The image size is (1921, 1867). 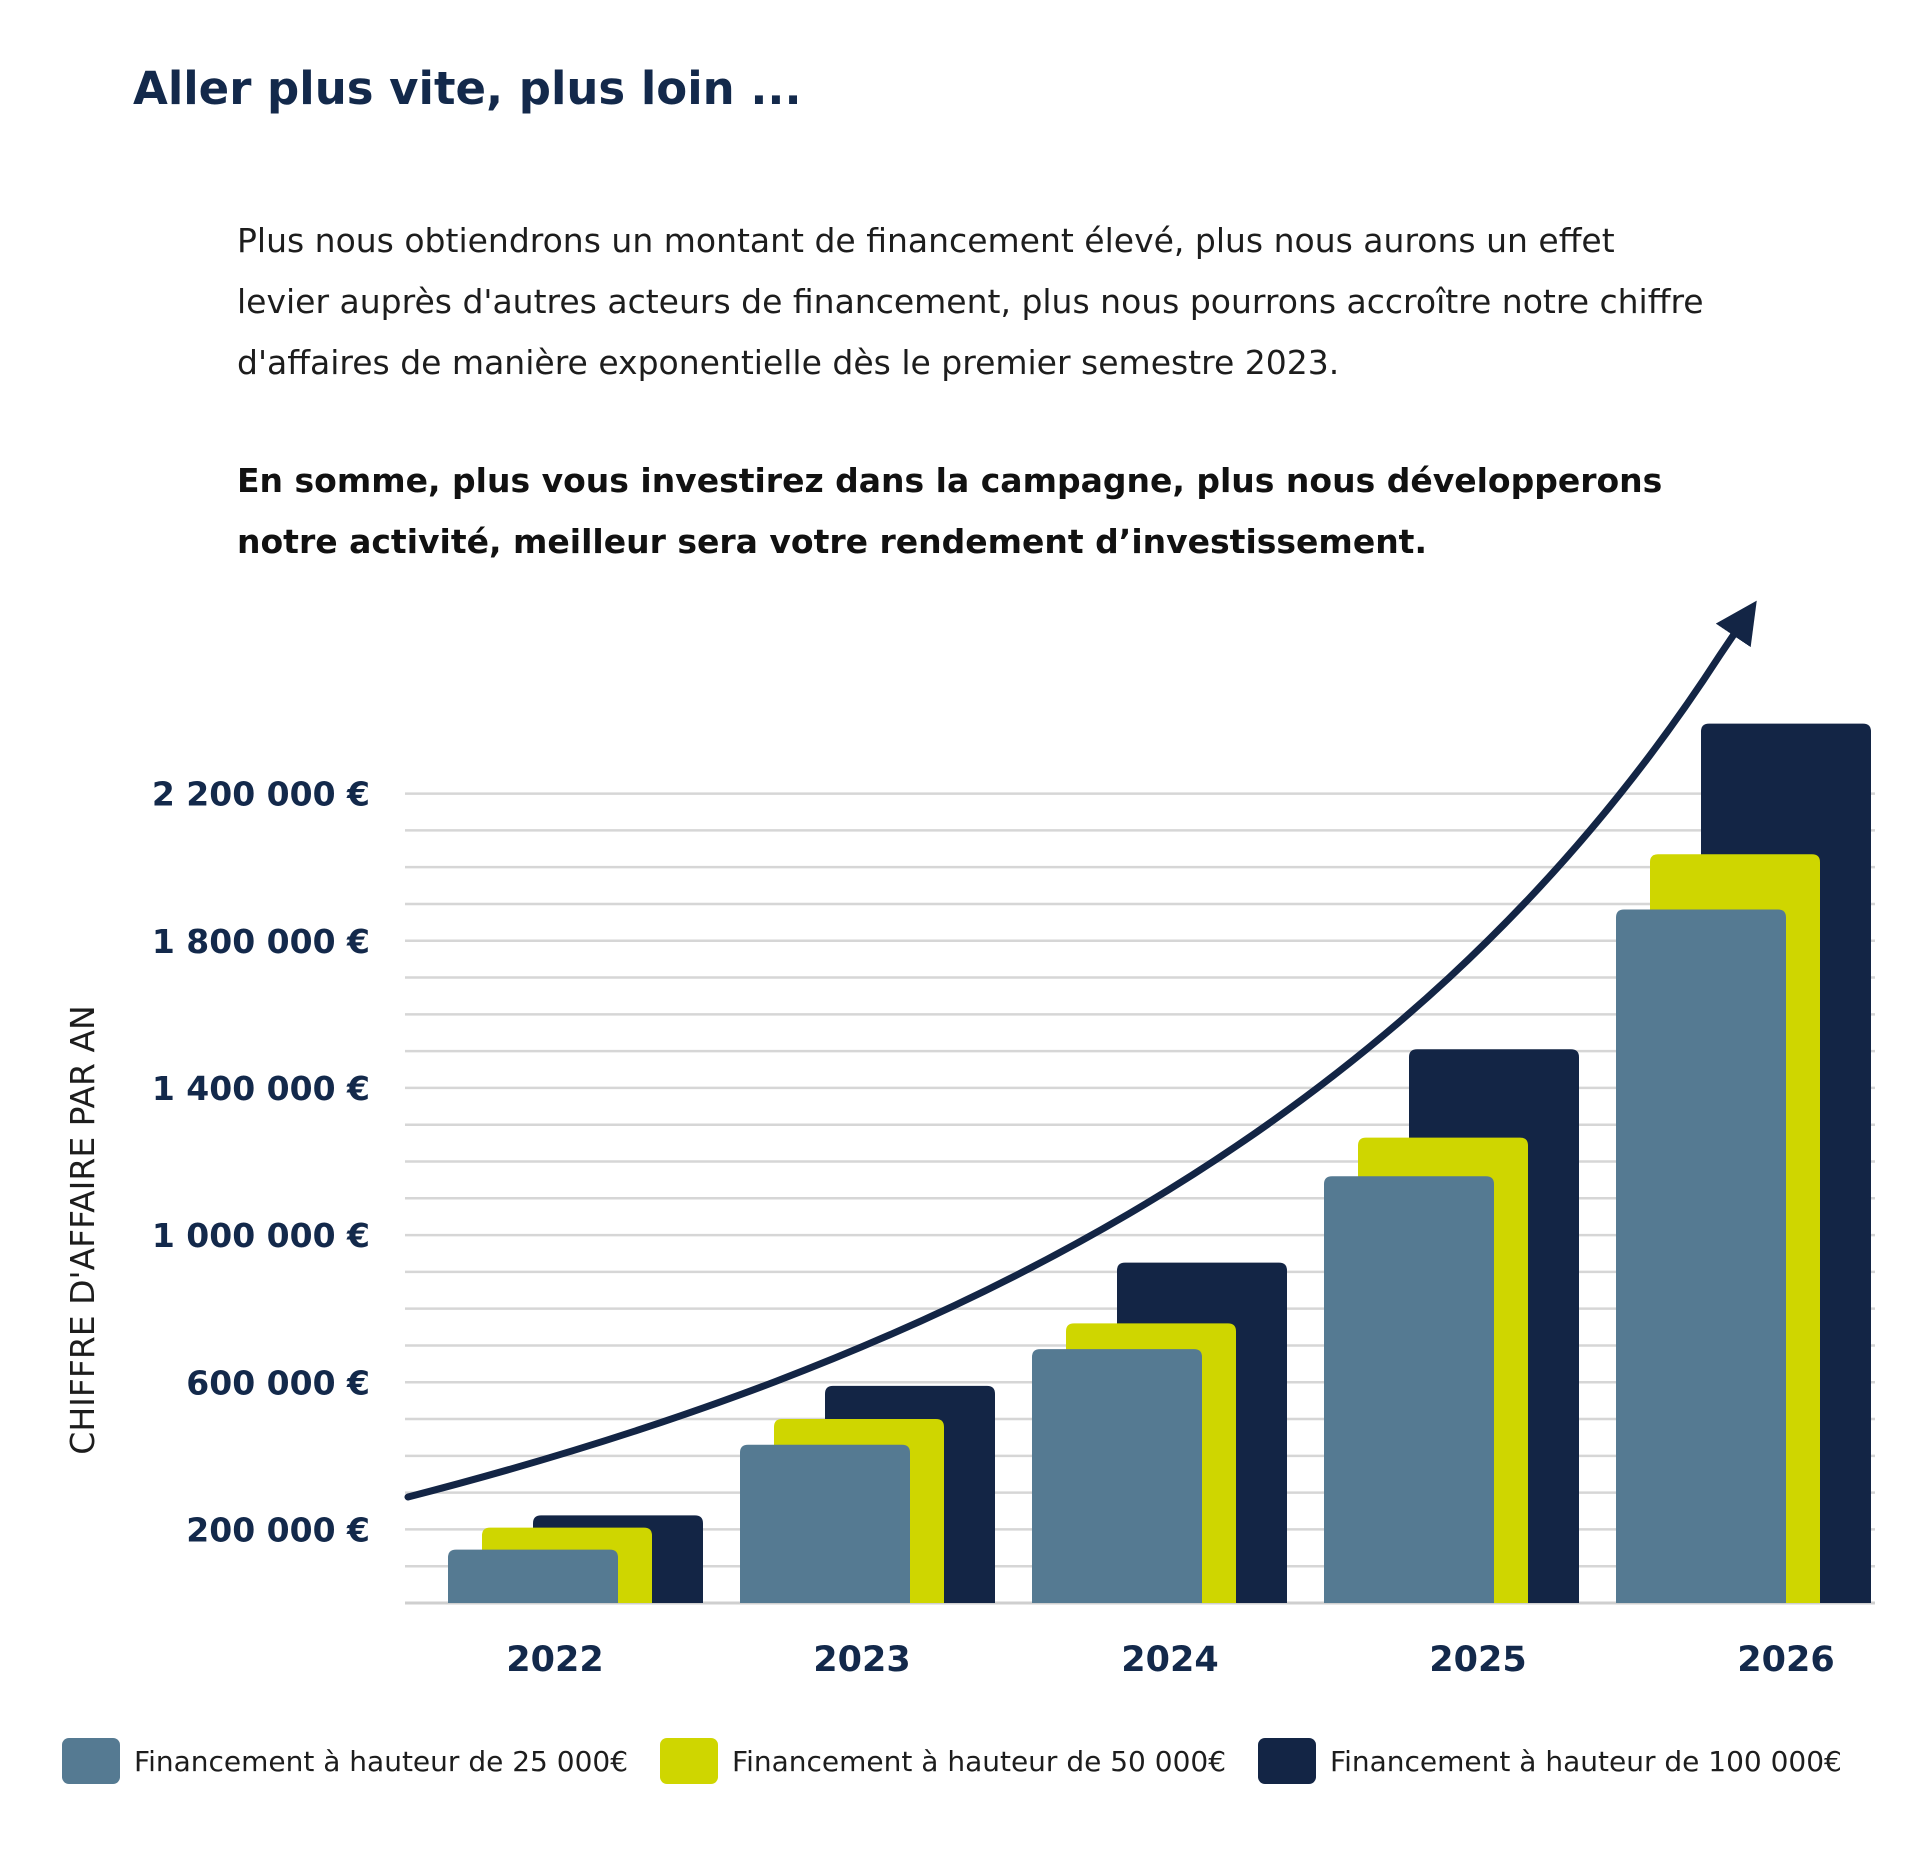 What do you see at coordinates (261, 1088) in the screenshot?
I see `y-tick-label: 1 400 000 €` at bounding box center [261, 1088].